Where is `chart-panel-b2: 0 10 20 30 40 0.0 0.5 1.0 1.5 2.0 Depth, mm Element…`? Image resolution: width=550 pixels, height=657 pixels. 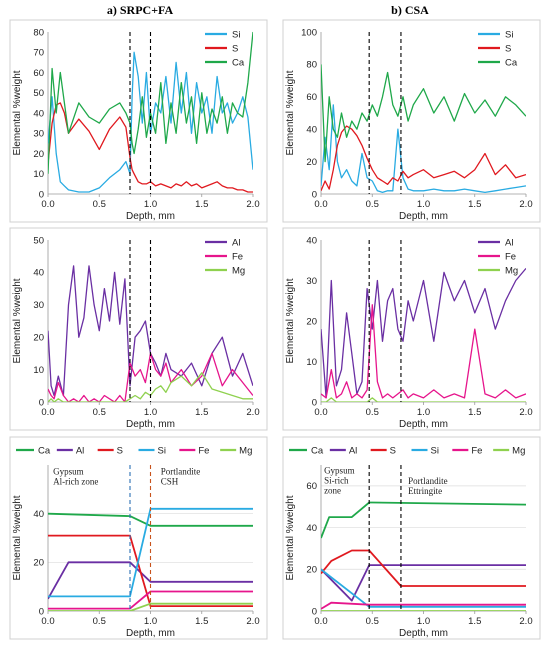 chart-panel-b2: 0 10 20 30 40 0.0 0.5 1.0 1.5 2.0 Depth, mm Element… is located at coordinates (411, 329).